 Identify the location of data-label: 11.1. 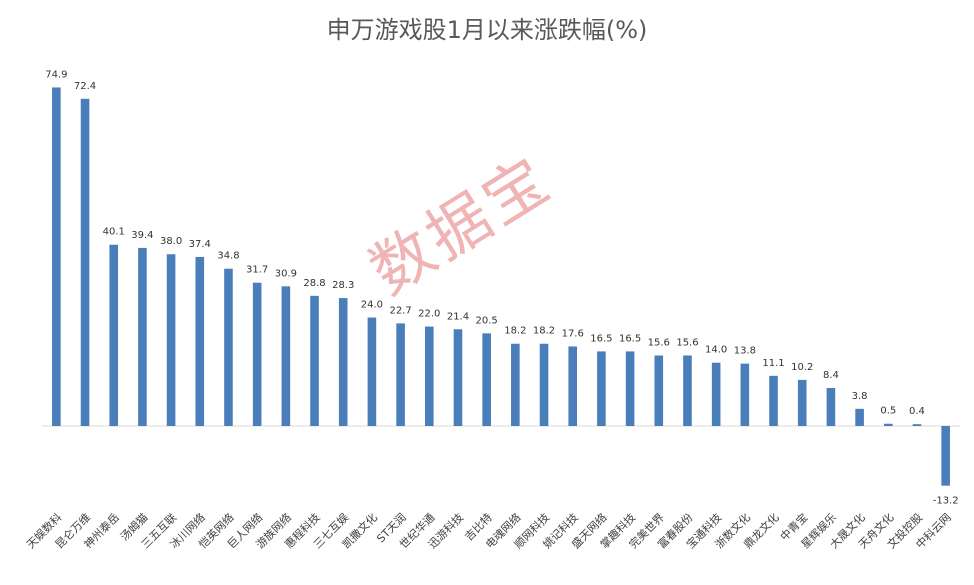
(773, 363).